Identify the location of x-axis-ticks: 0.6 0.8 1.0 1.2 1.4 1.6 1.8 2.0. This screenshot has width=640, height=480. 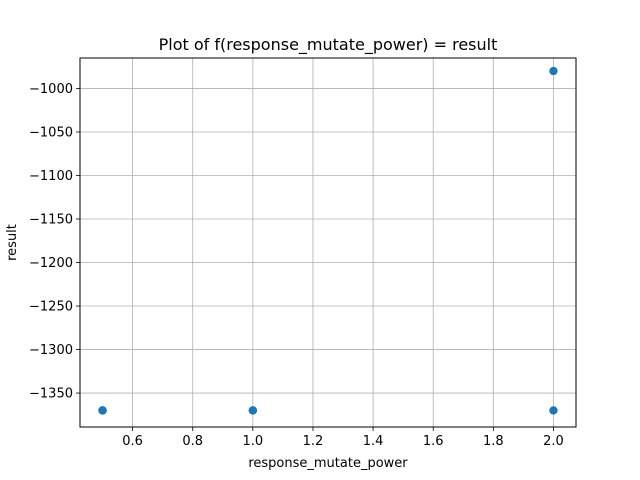
(343, 438).